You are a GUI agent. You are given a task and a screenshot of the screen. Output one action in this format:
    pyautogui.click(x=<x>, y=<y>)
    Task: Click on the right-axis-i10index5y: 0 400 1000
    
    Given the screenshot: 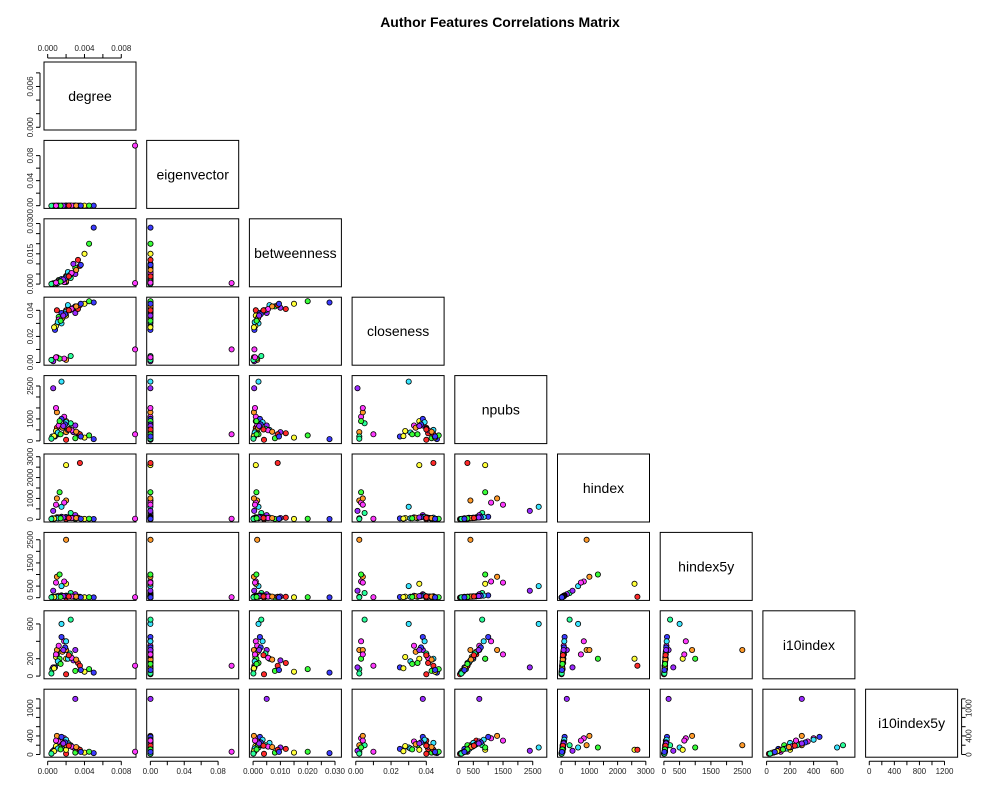 What is the action you would take?
    pyautogui.click(x=967, y=727)
    